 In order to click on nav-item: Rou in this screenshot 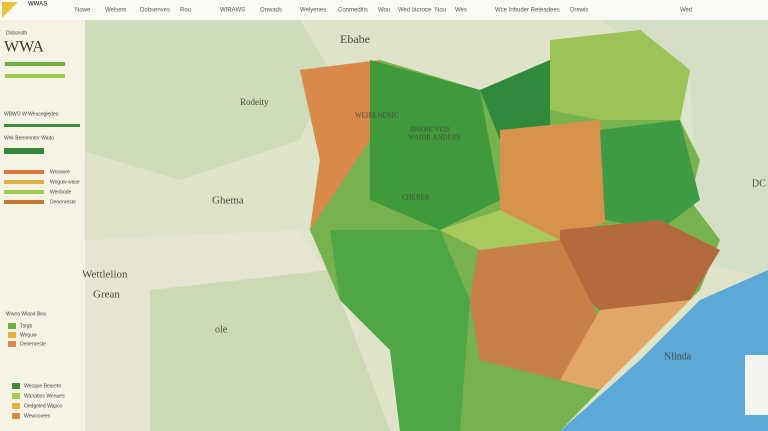, I will do `click(185, 11)`.